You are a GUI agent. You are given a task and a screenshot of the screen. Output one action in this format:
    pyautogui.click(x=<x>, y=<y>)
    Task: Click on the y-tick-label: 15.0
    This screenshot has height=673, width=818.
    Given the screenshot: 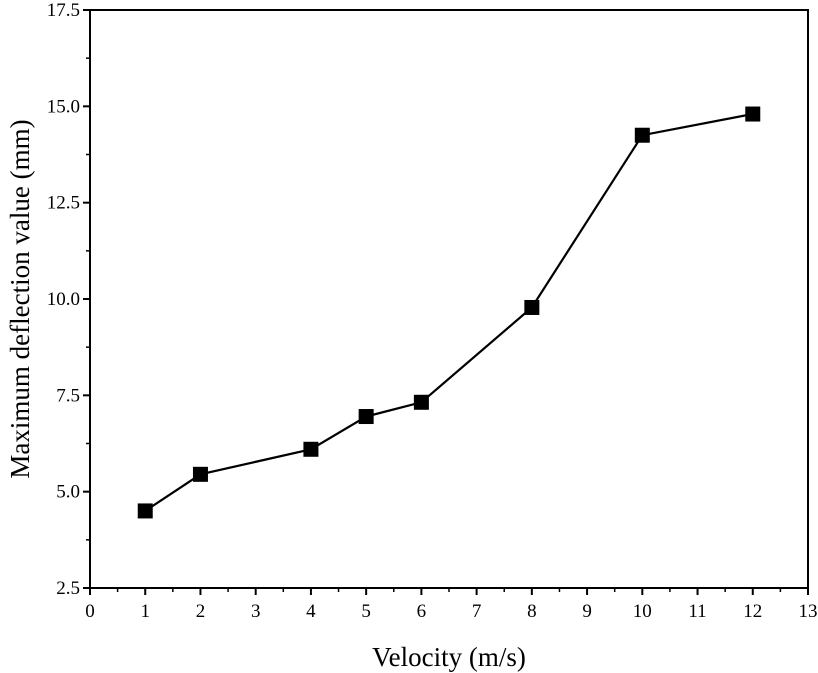 What is the action you would take?
    pyautogui.click(x=63, y=106)
    